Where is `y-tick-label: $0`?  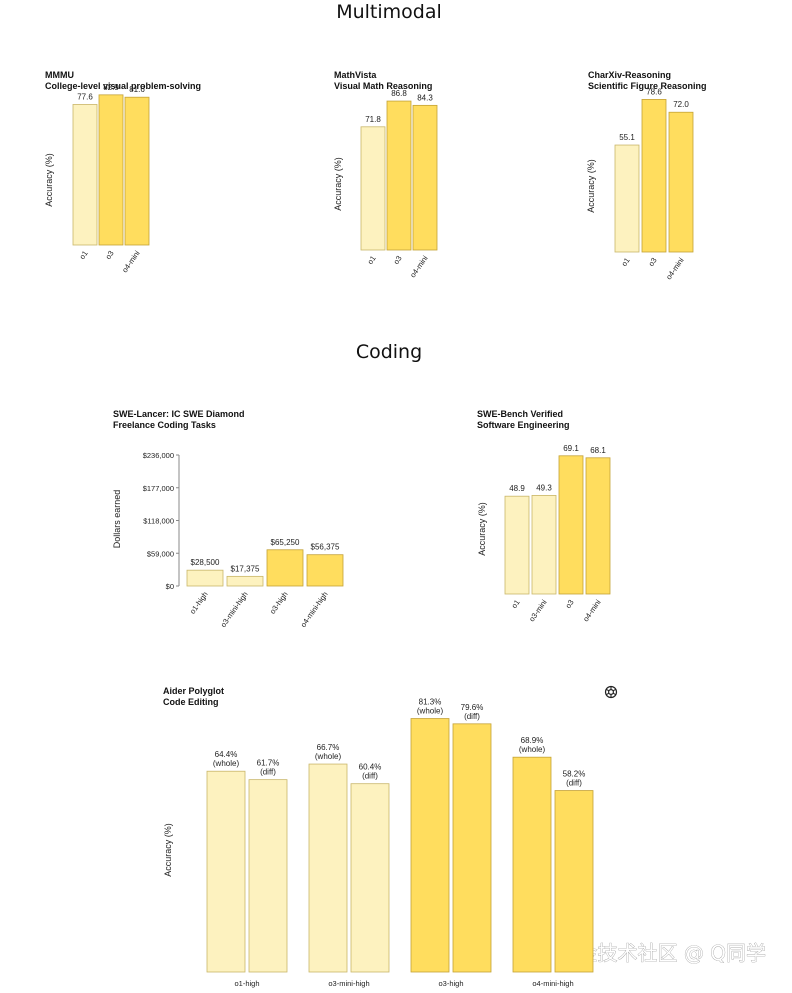 y-tick-label: $0 is located at coordinates (170, 586).